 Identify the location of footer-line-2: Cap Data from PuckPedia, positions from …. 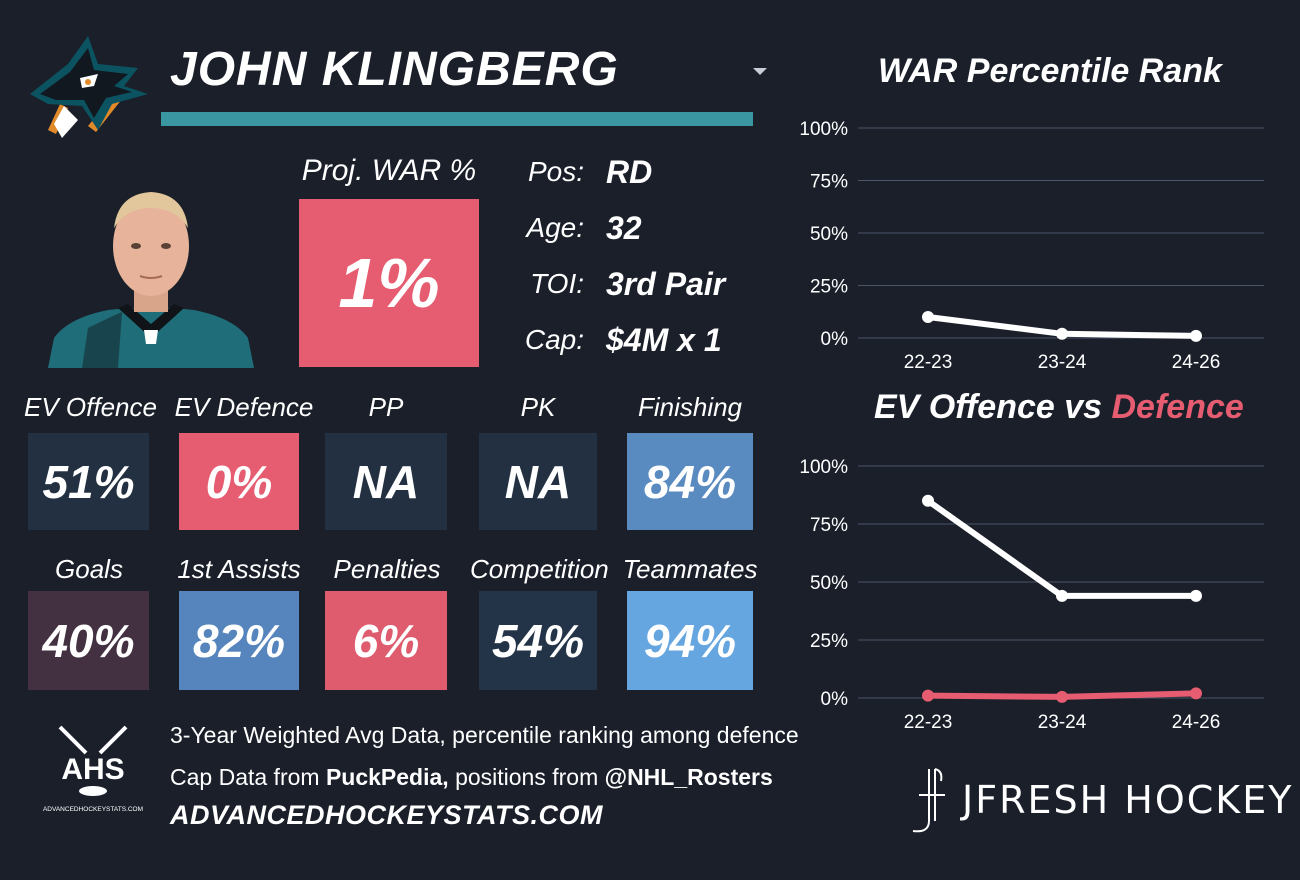
(471, 777).